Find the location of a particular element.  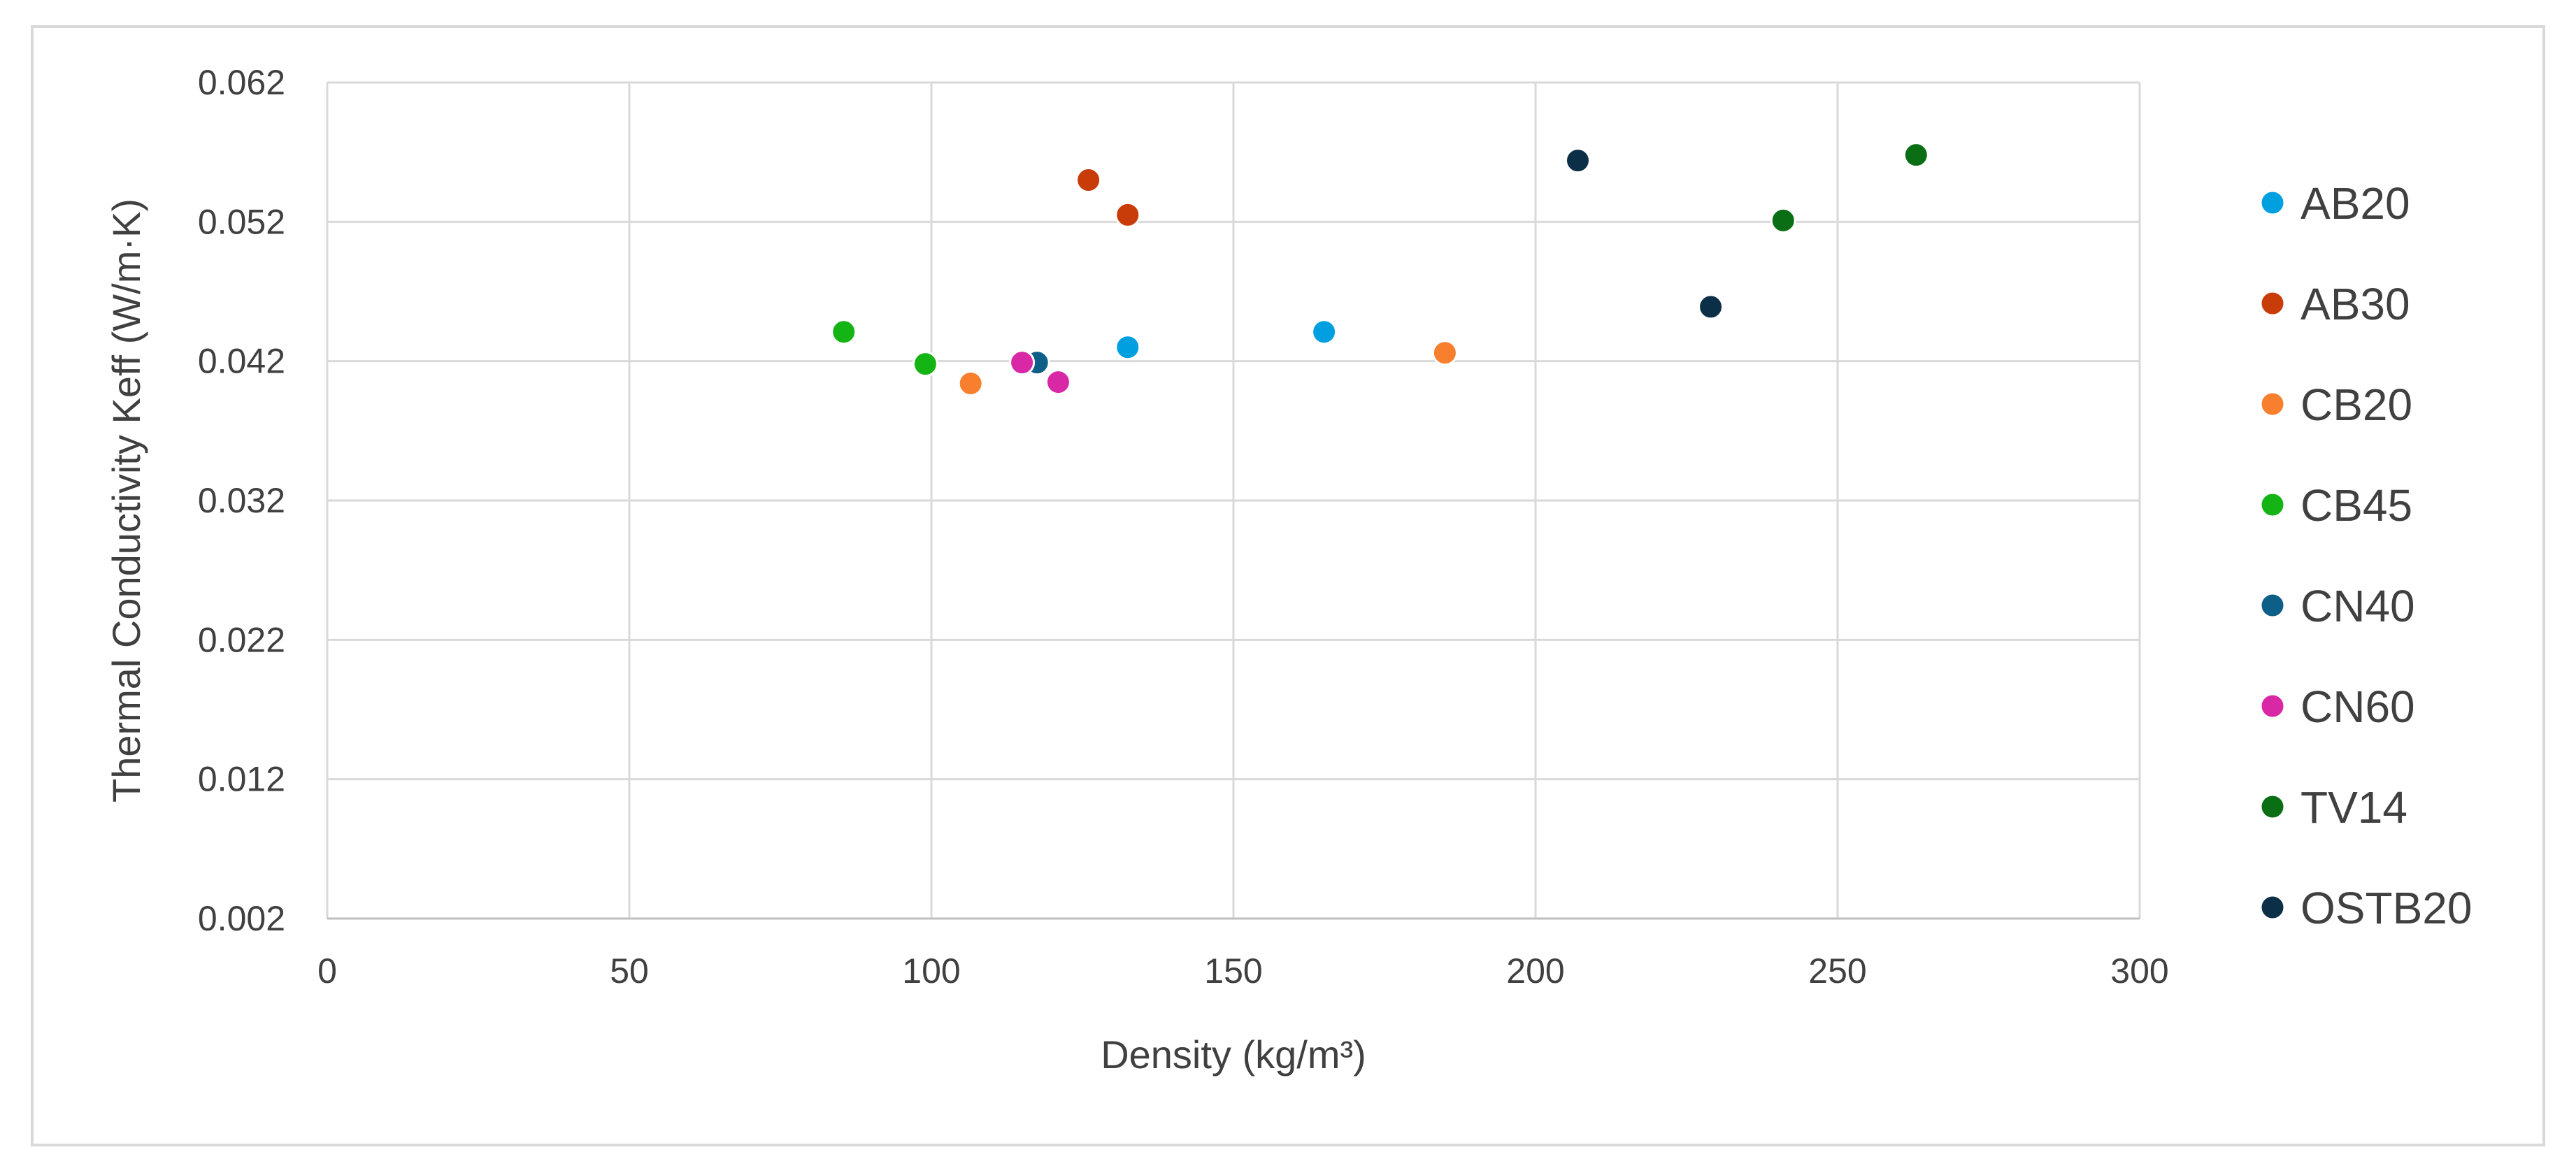

x-tick-label: 0 is located at coordinates (327, 971).